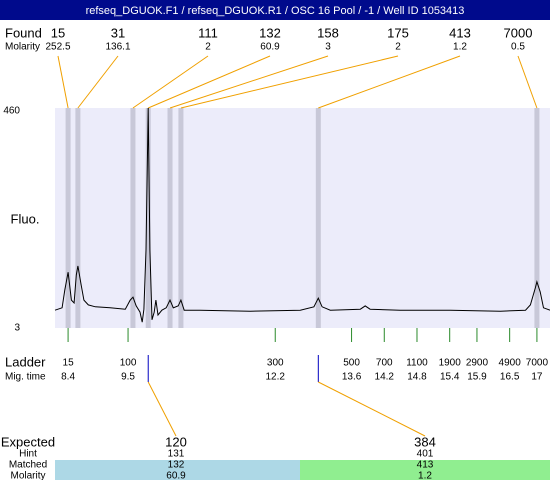  What do you see at coordinates (425, 475) in the screenshot?
I see `expected-molarity: 1.2` at bounding box center [425, 475].